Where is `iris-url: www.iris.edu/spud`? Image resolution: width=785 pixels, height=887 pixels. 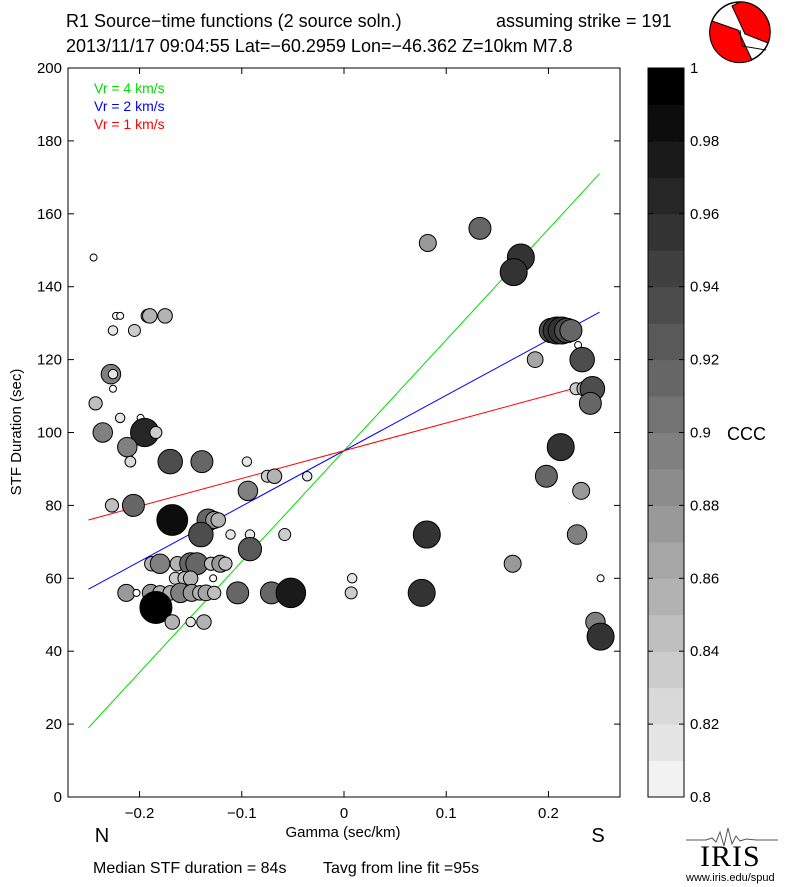
iris-url: www.iris.edu/spud is located at coordinates (730, 878).